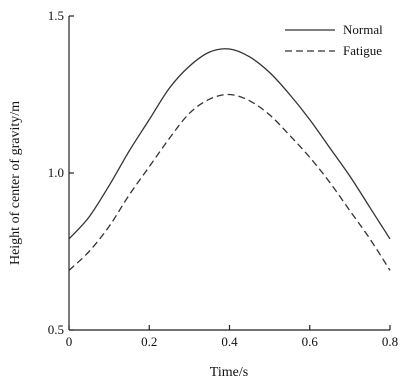 This screenshot has height=383, width=402. I want to click on legend-label-fatigue: Fatigue, so click(362, 50).